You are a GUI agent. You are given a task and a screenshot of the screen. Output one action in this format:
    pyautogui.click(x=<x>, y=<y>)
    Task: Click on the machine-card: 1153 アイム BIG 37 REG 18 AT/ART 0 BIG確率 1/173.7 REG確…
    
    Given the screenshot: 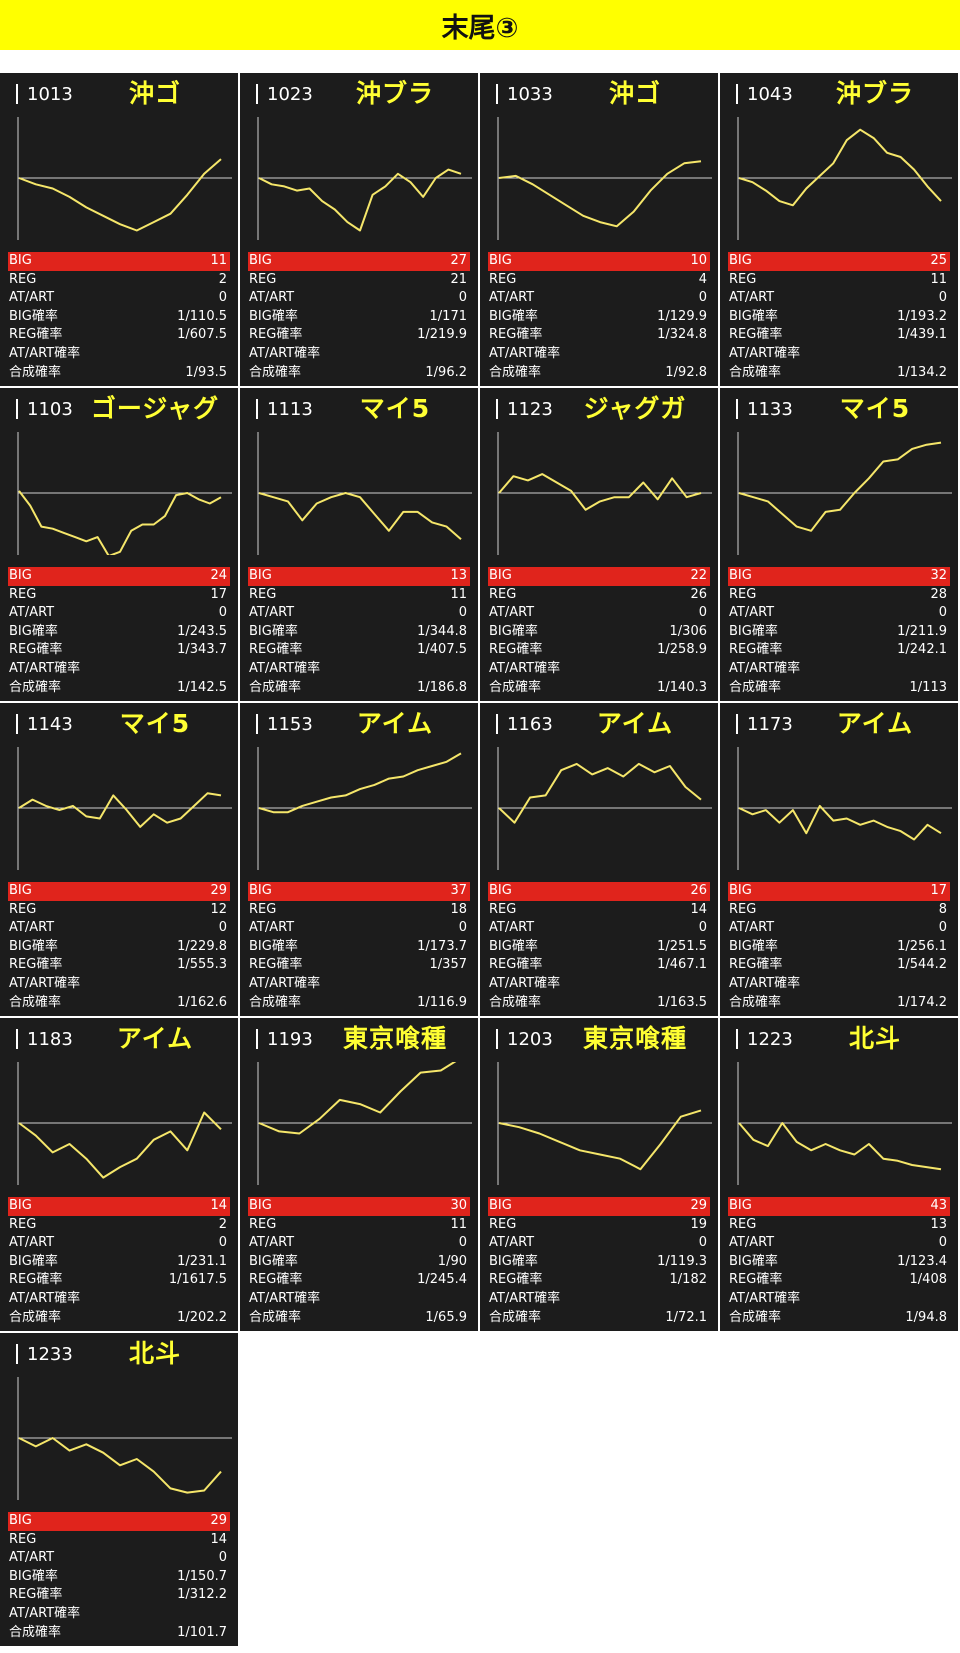 What is the action you would take?
    pyautogui.click(x=359, y=859)
    